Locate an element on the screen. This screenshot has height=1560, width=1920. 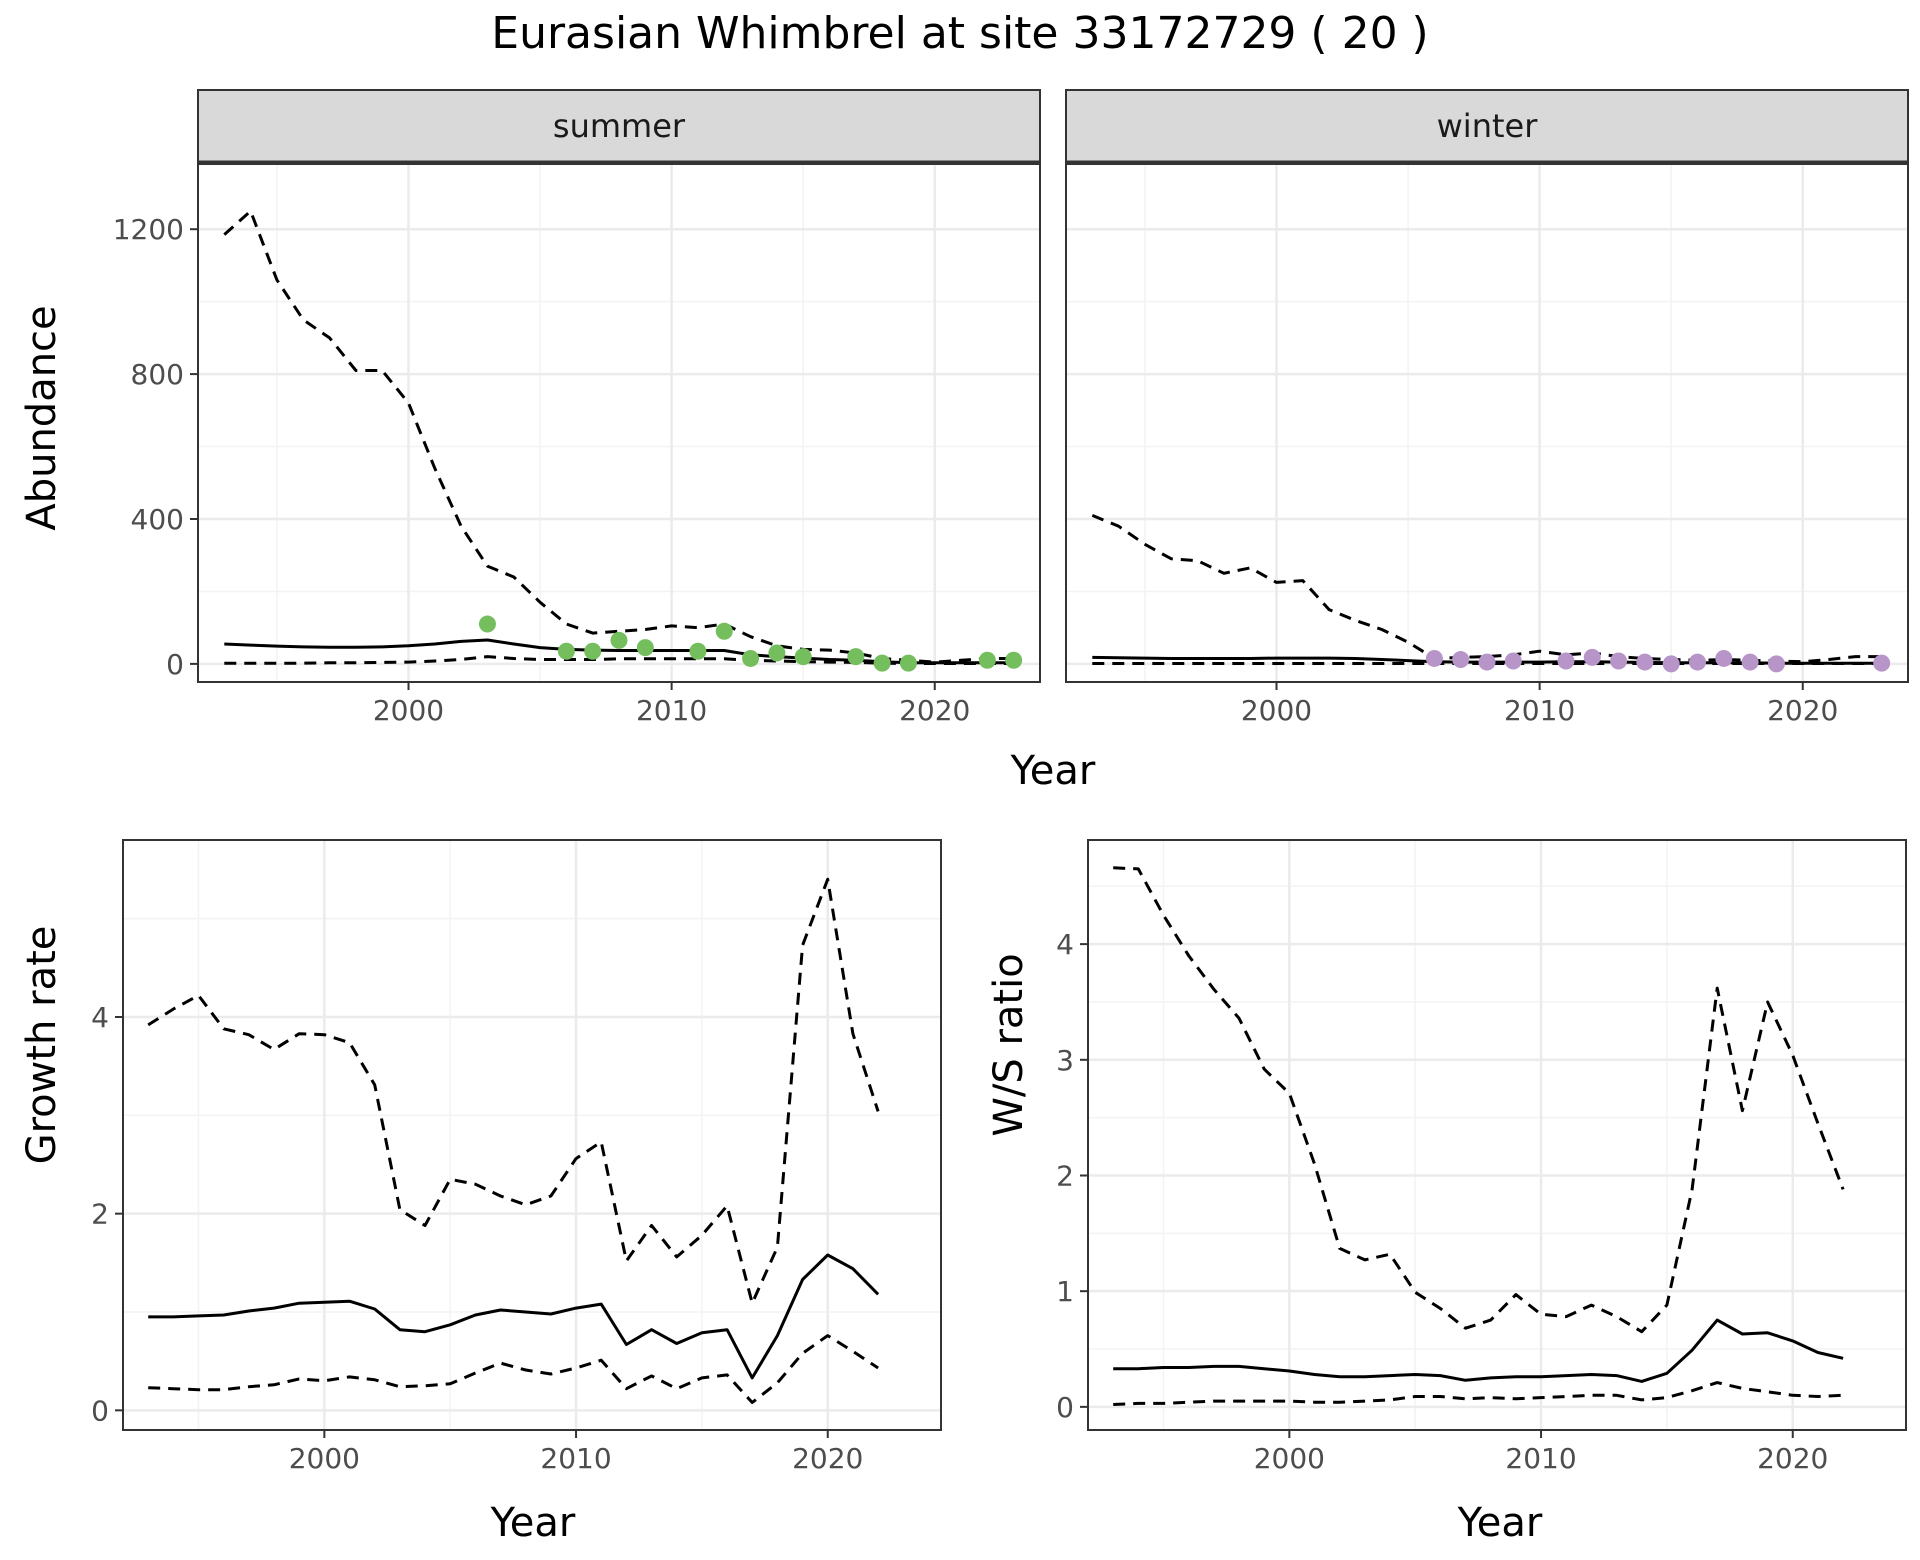
strip-label-winter: winter is located at coordinates (1488, 126).